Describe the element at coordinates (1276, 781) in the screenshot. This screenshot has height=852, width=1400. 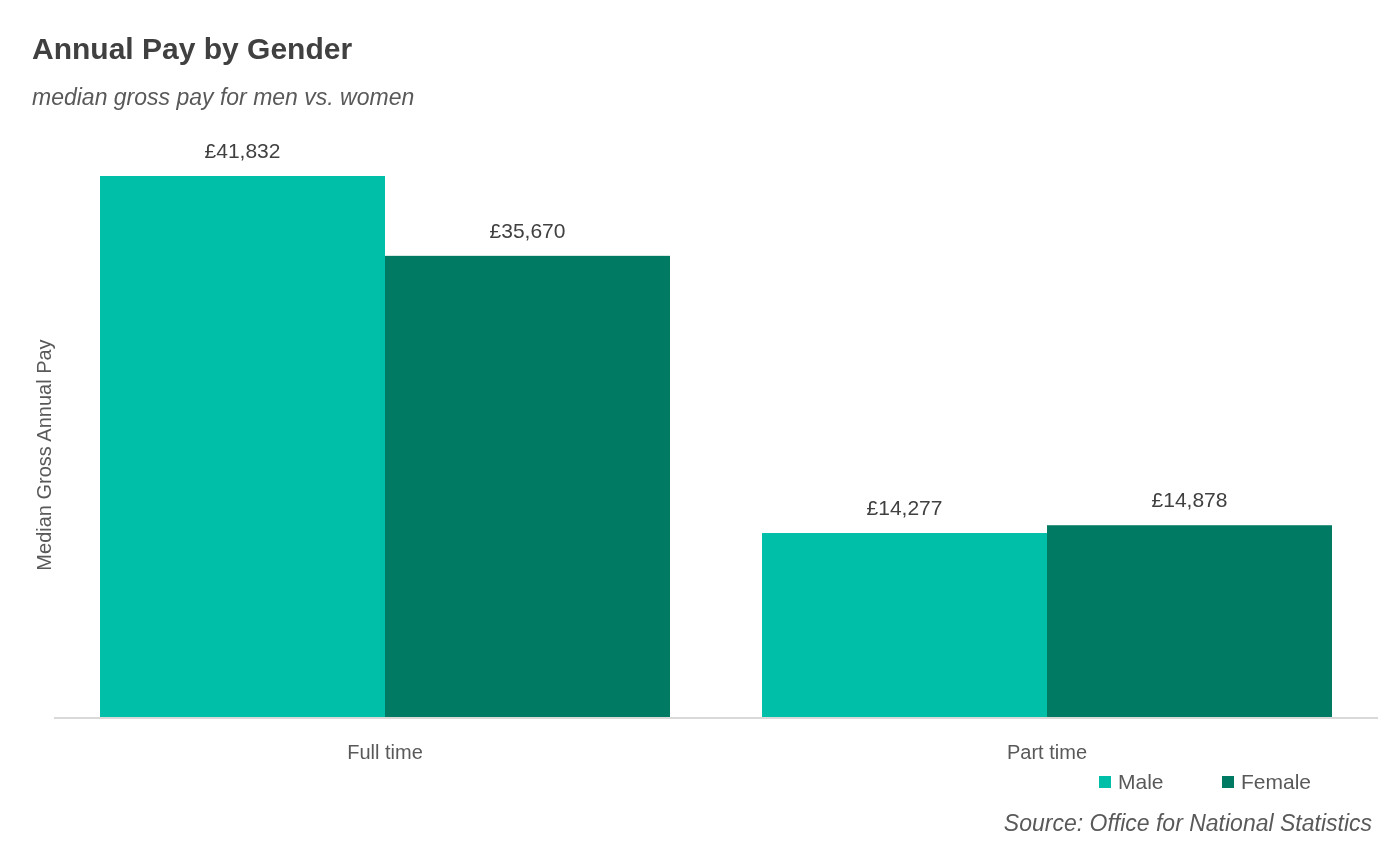
I see `legend-label: Female` at that location.